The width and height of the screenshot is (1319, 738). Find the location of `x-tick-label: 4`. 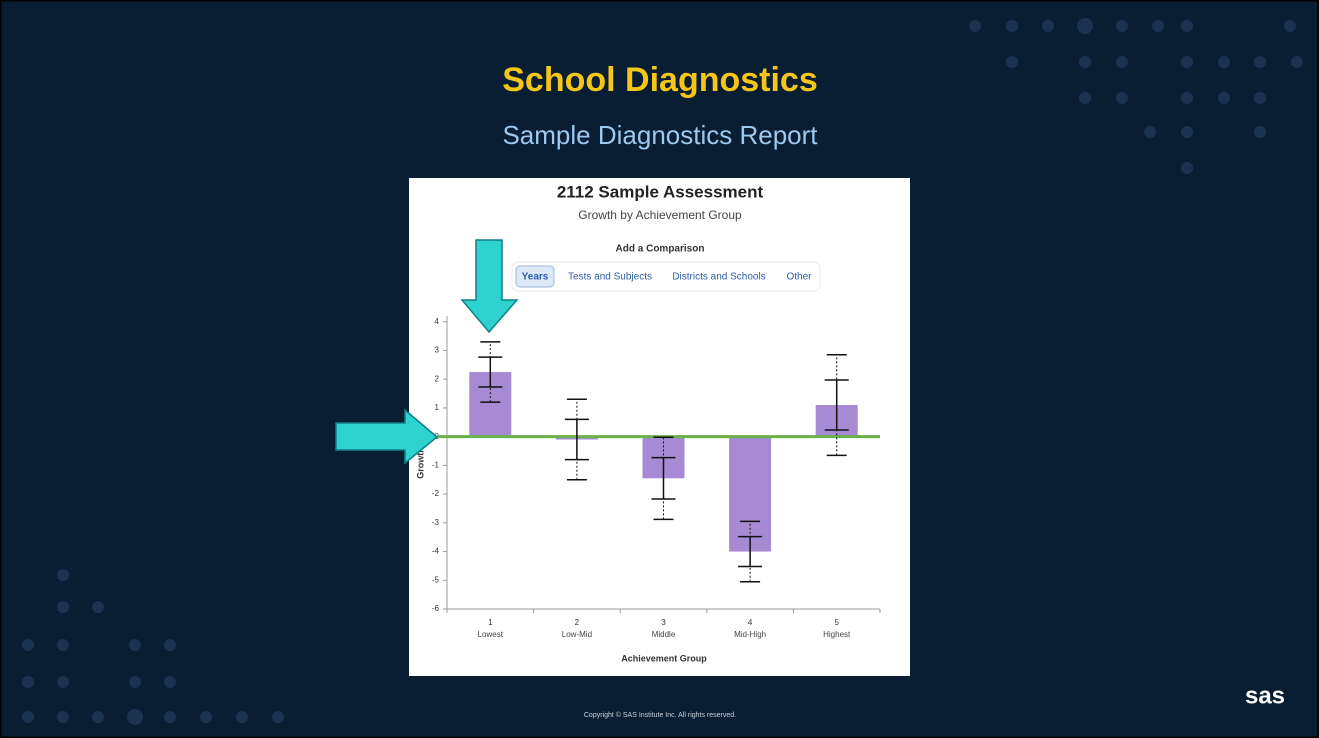

x-tick-label: 4 is located at coordinates (750, 622).